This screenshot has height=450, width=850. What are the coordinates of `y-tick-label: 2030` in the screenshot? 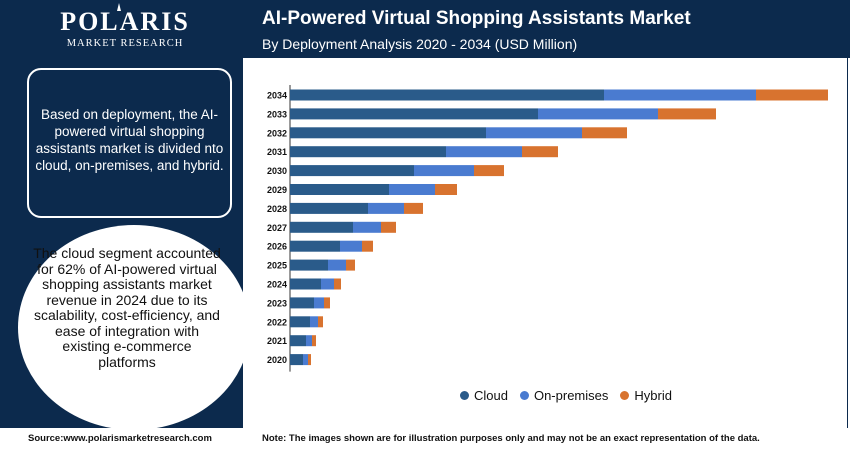 It's located at (277, 171).